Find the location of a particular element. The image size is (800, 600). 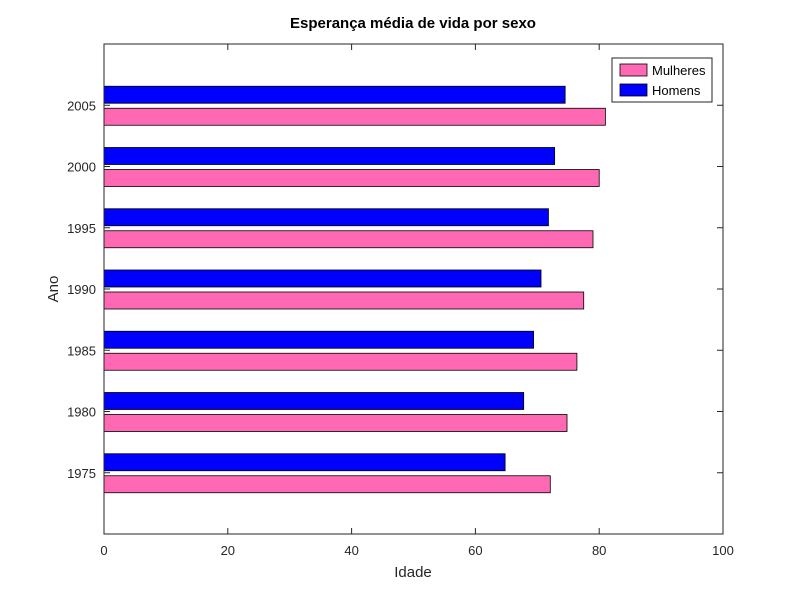

legend-label-homens: Homens is located at coordinates (676, 90).